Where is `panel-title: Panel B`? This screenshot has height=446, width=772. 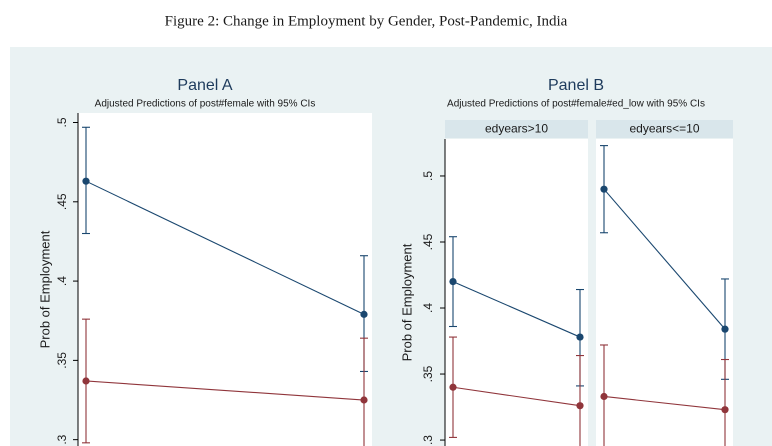
panel-title: Panel B is located at coordinates (576, 85).